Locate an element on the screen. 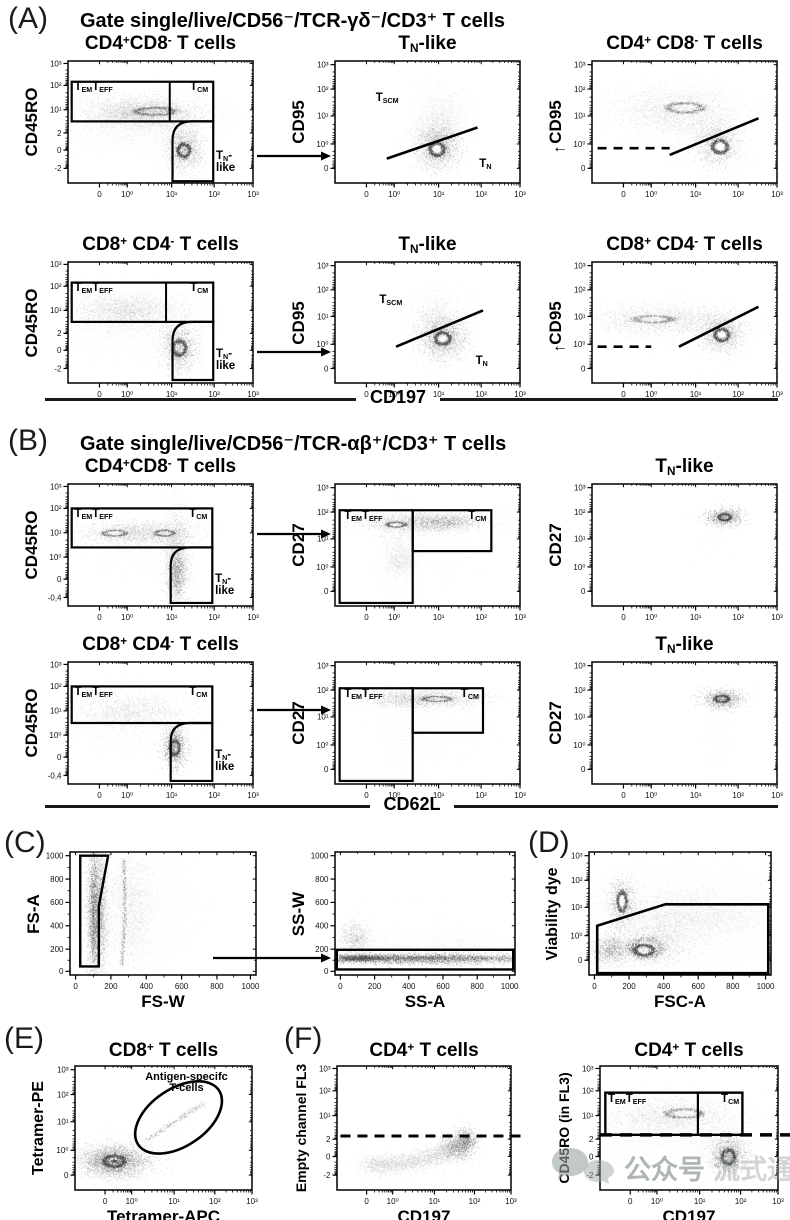  plot-title-f2: CD4+ T cells is located at coordinates (689, 1050).